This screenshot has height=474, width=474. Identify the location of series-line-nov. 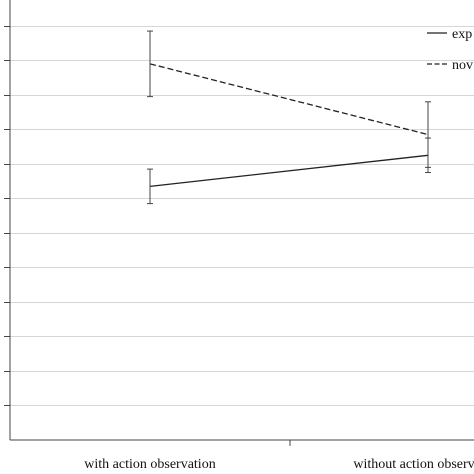
(289, 99).